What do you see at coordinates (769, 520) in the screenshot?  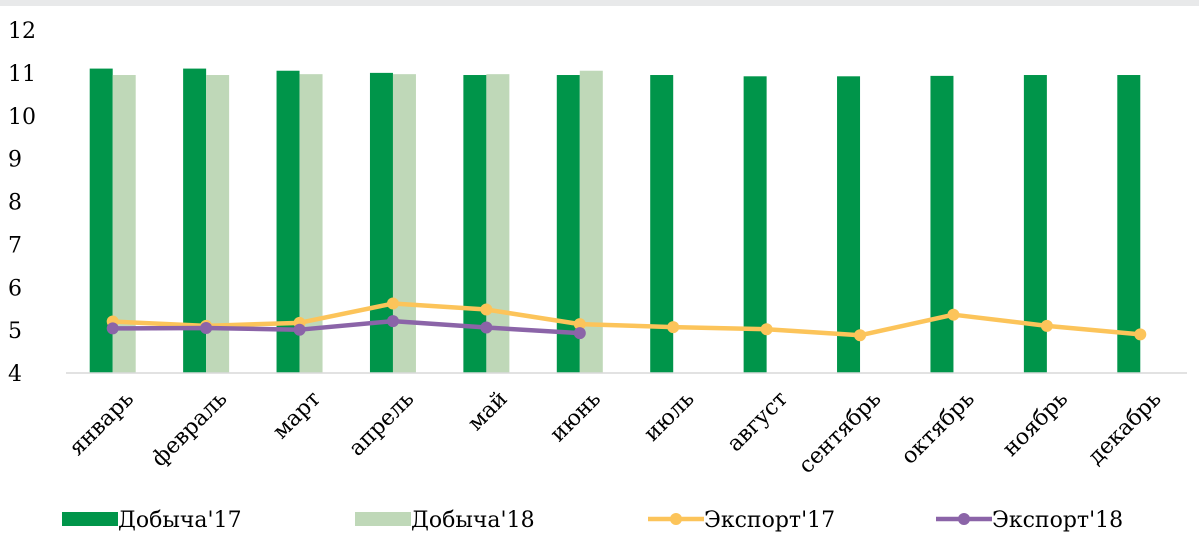 I see `legend-label: Экспорт'17` at bounding box center [769, 520].